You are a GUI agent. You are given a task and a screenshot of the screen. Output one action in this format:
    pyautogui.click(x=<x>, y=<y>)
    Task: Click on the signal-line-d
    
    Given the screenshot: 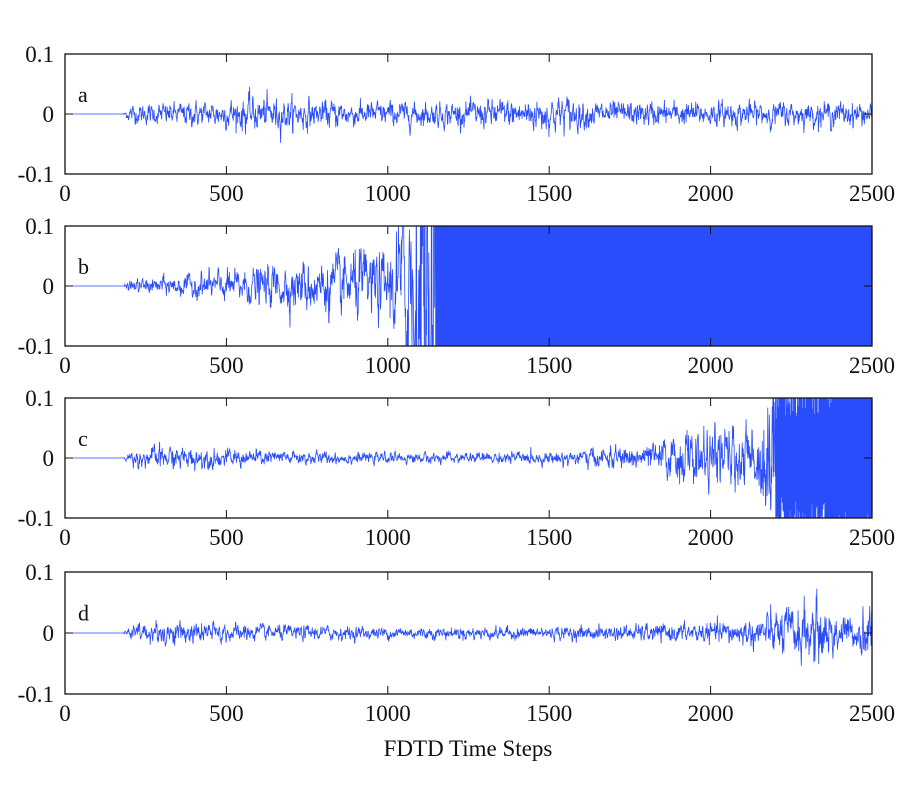 What is the action you would take?
    pyautogui.click(x=468, y=627)
    